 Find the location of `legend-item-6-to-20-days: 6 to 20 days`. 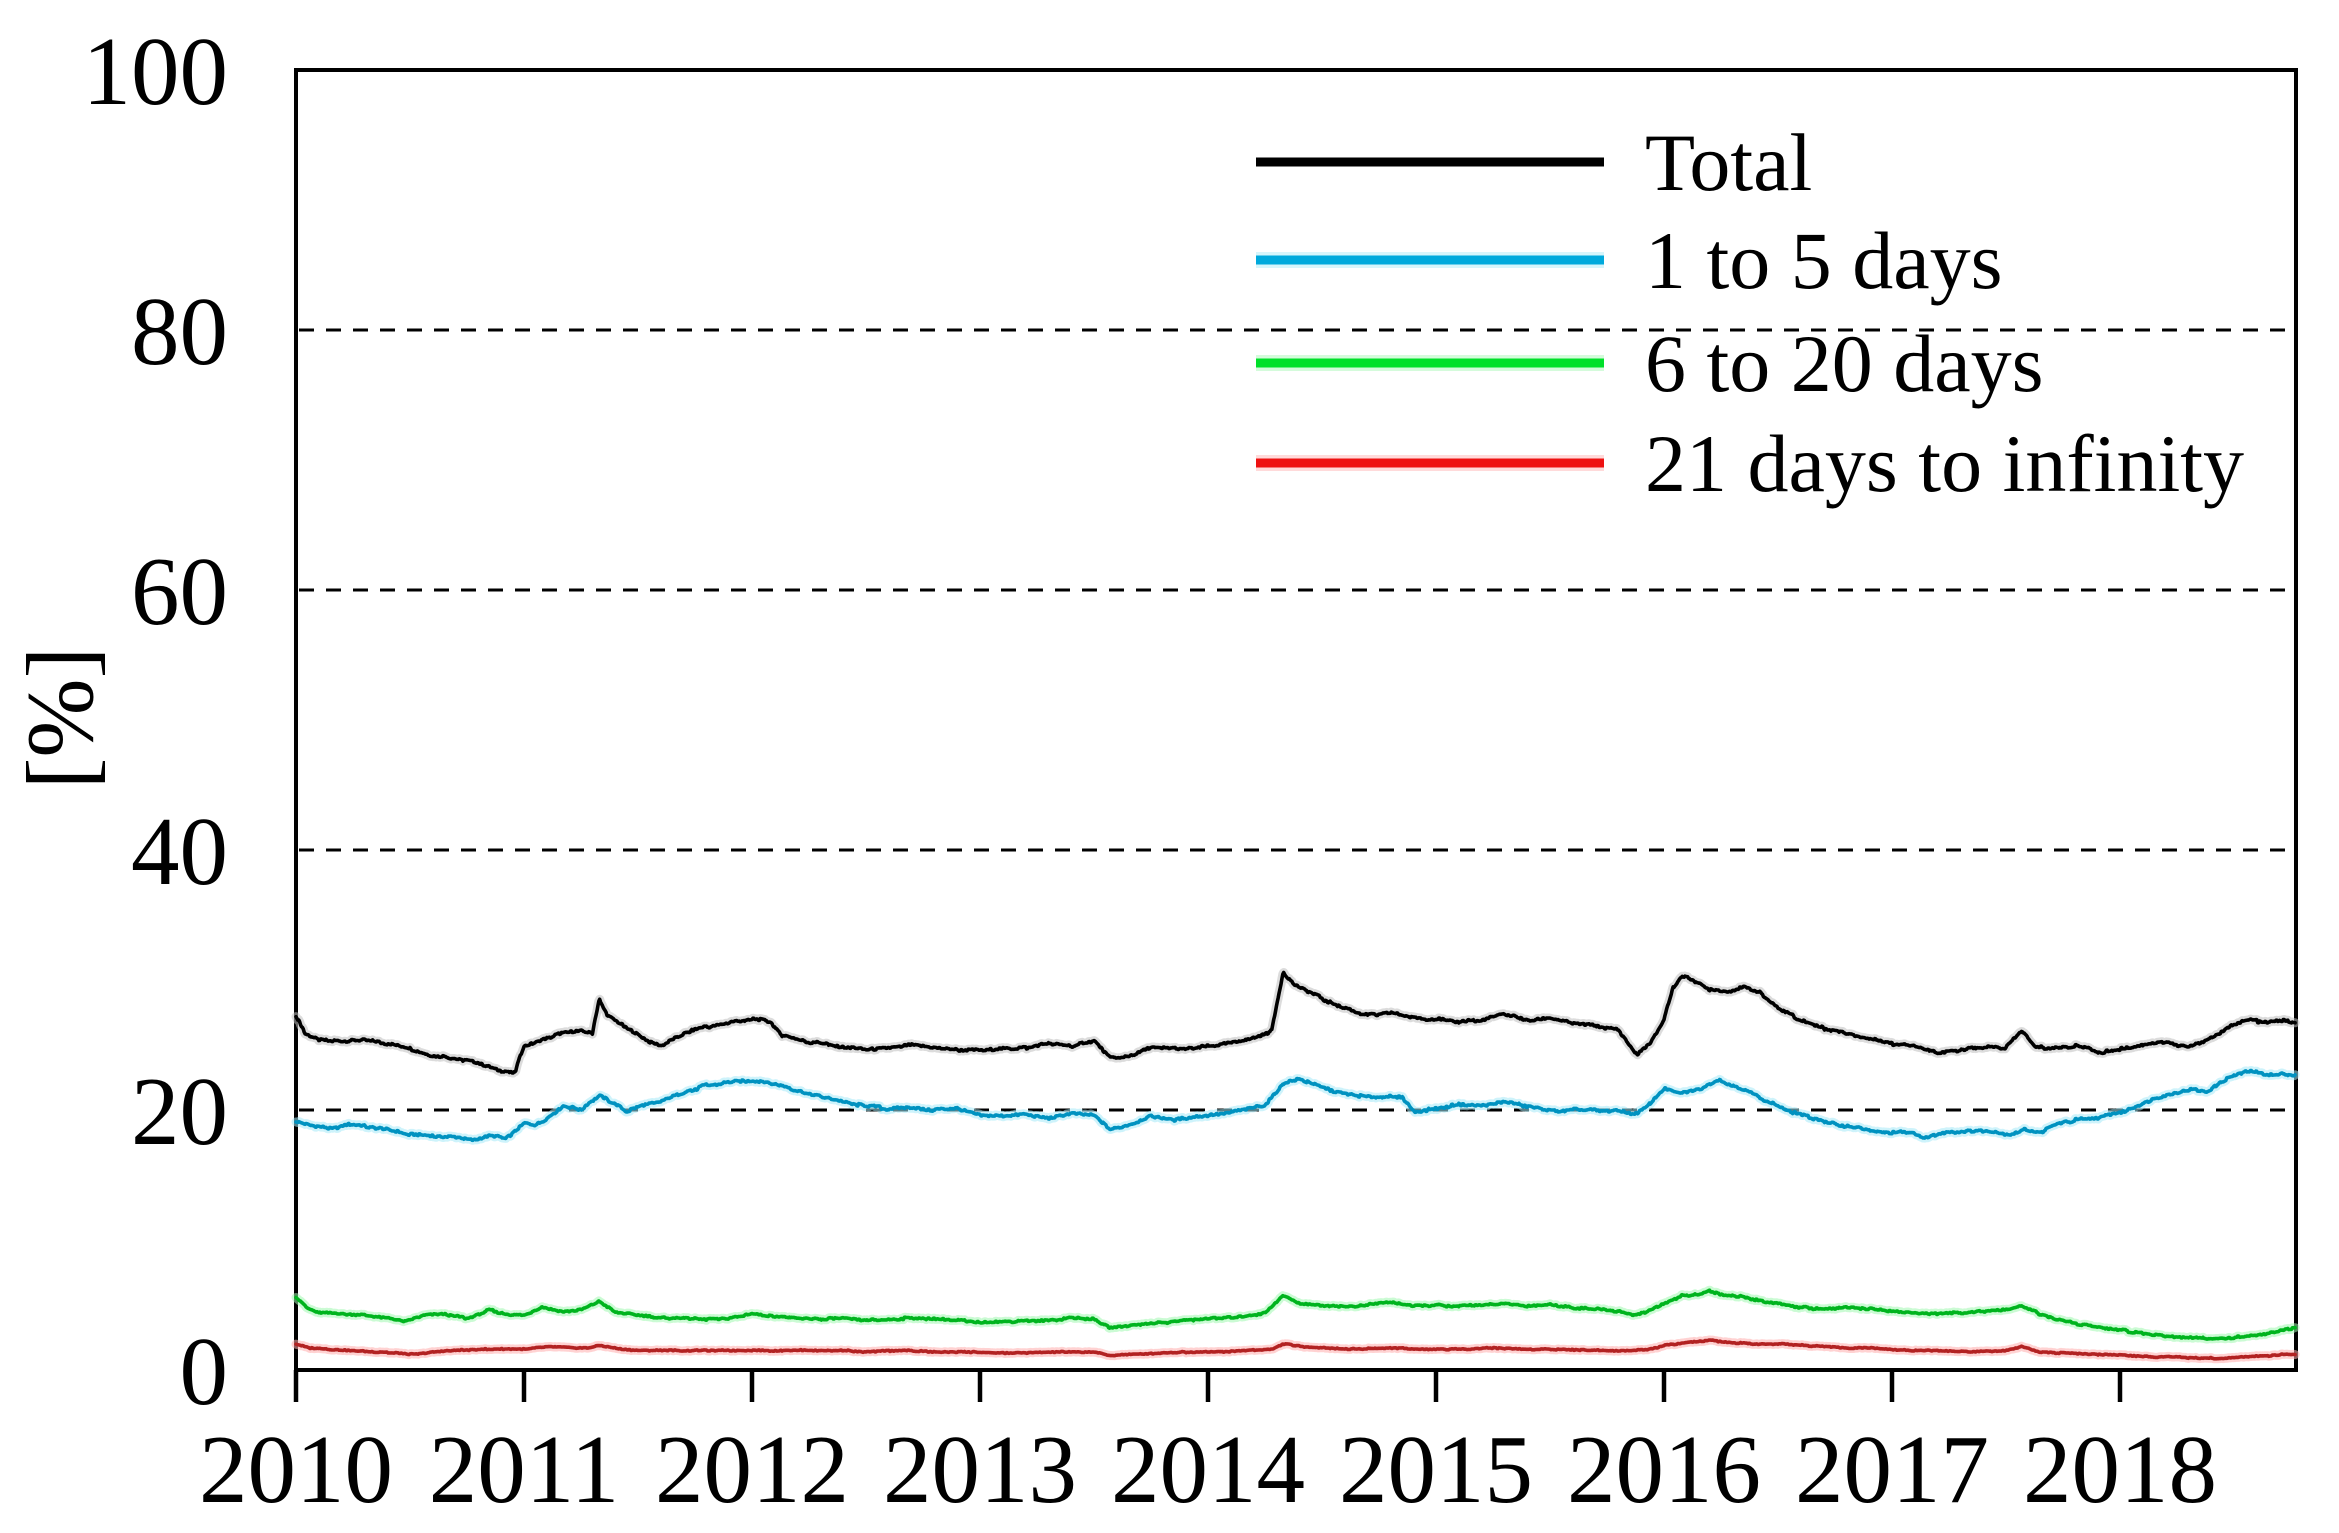

legend-item-6-to-20-days: 6 to 20 days is located at coordinates (1650, 363).